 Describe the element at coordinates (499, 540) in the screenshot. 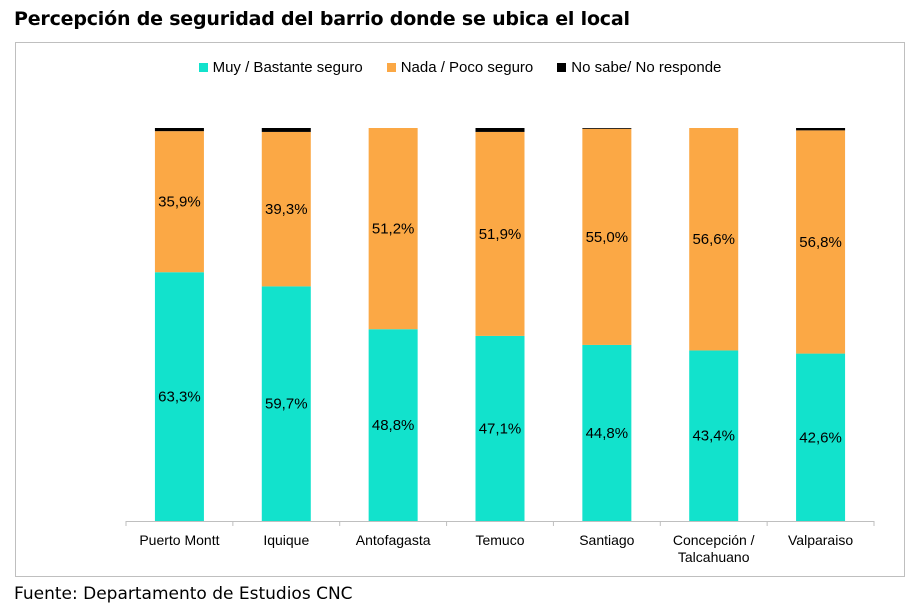

I see `x-tick-label: Temuco` at that location.